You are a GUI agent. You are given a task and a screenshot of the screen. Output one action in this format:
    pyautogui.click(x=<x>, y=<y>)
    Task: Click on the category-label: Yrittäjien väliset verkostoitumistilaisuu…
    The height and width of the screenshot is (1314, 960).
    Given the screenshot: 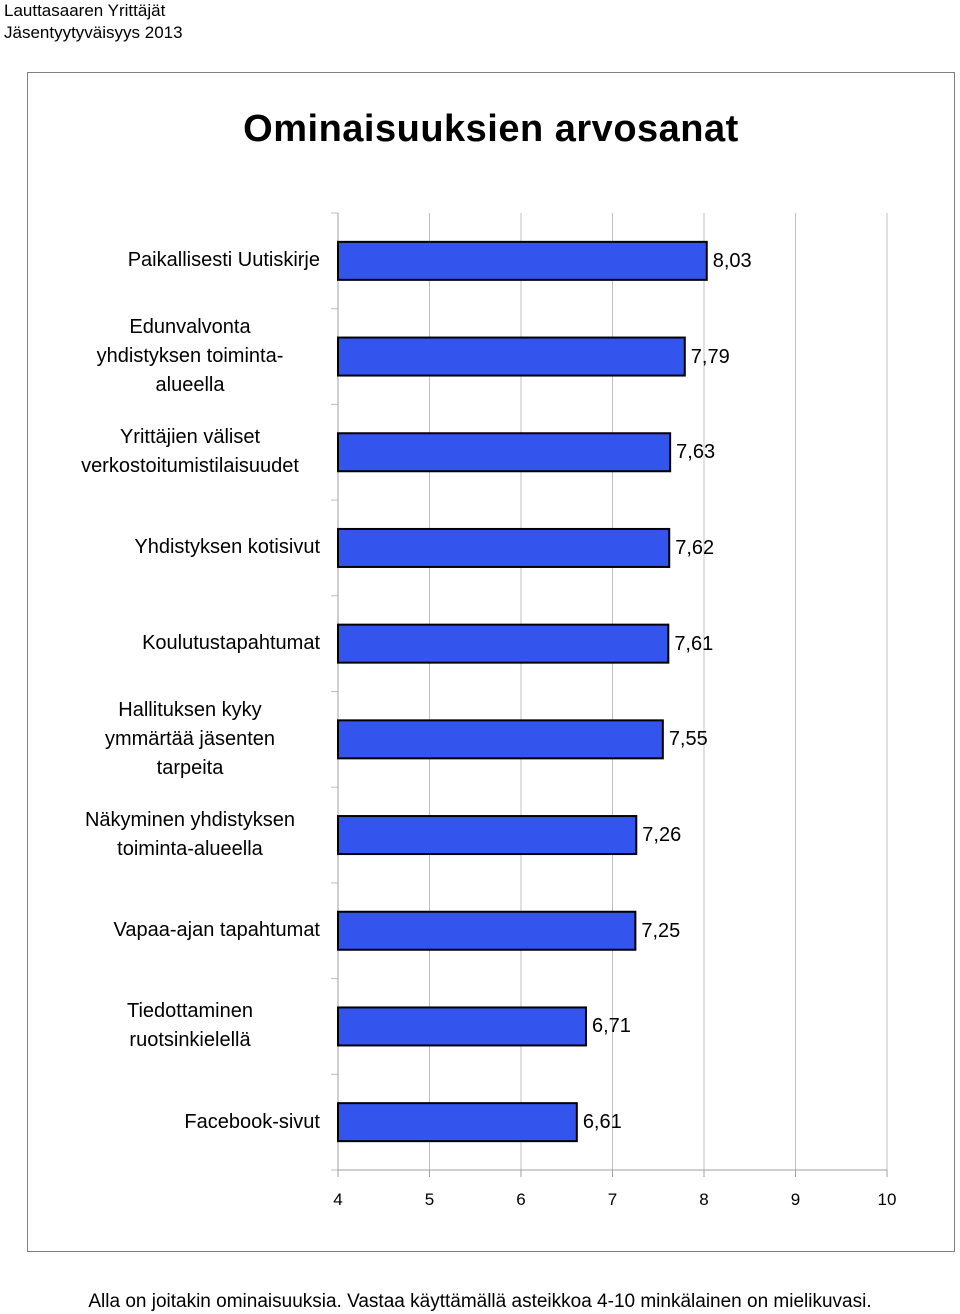 What is the action you would take?
    pyautogui.click(x=190, y=452)
    